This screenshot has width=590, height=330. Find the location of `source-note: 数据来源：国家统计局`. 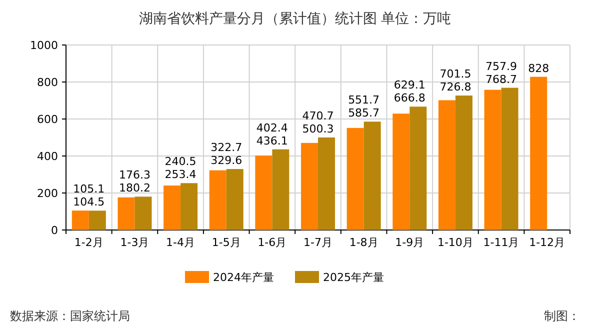

source-note: 数据来源：国家统计局 is located at coordinates (70, 316).